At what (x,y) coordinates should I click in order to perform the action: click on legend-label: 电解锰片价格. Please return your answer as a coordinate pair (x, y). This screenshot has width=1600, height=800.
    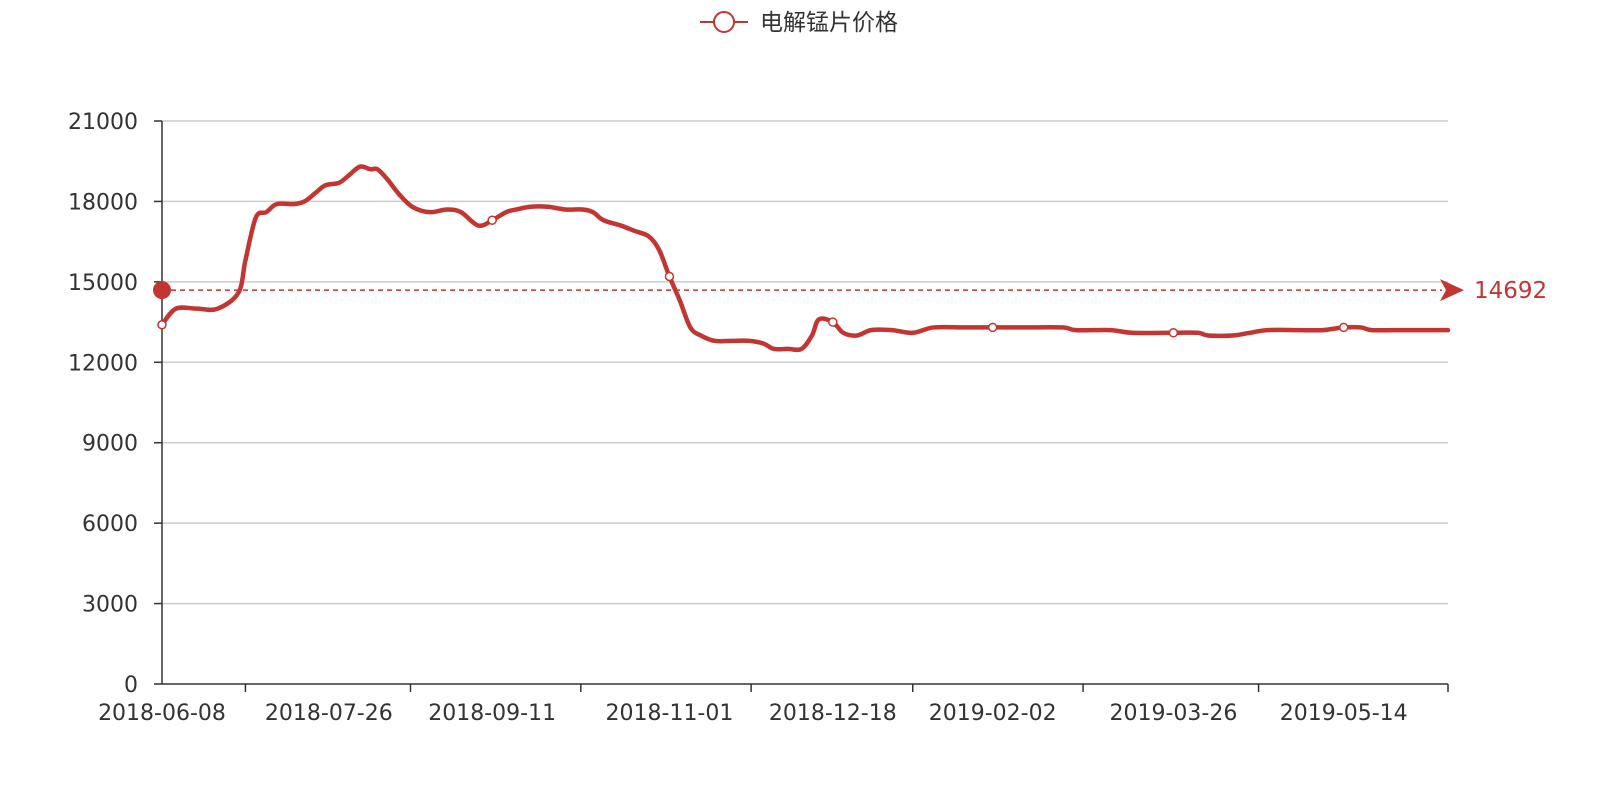
    Looking at the image, I should click on (829, 23).